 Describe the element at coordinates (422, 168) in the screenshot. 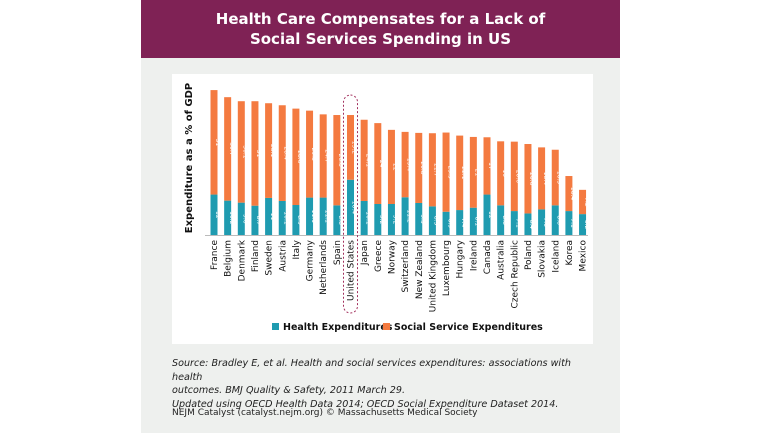

I see `data-label: 20.8` at that location.